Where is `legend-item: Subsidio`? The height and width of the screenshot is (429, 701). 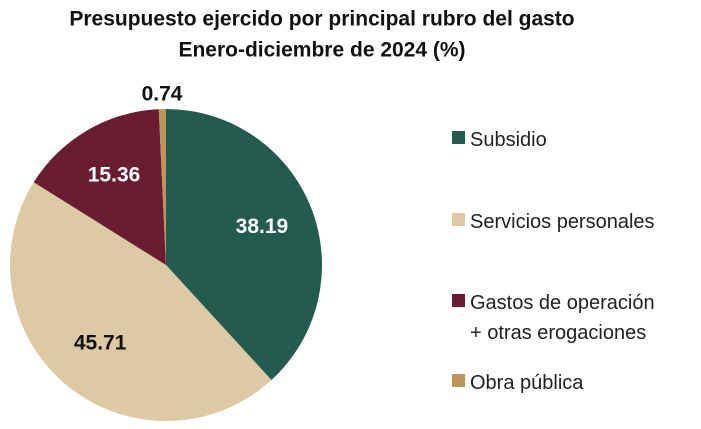
legend-item: Subsidio is located at coordinates (572, 140).